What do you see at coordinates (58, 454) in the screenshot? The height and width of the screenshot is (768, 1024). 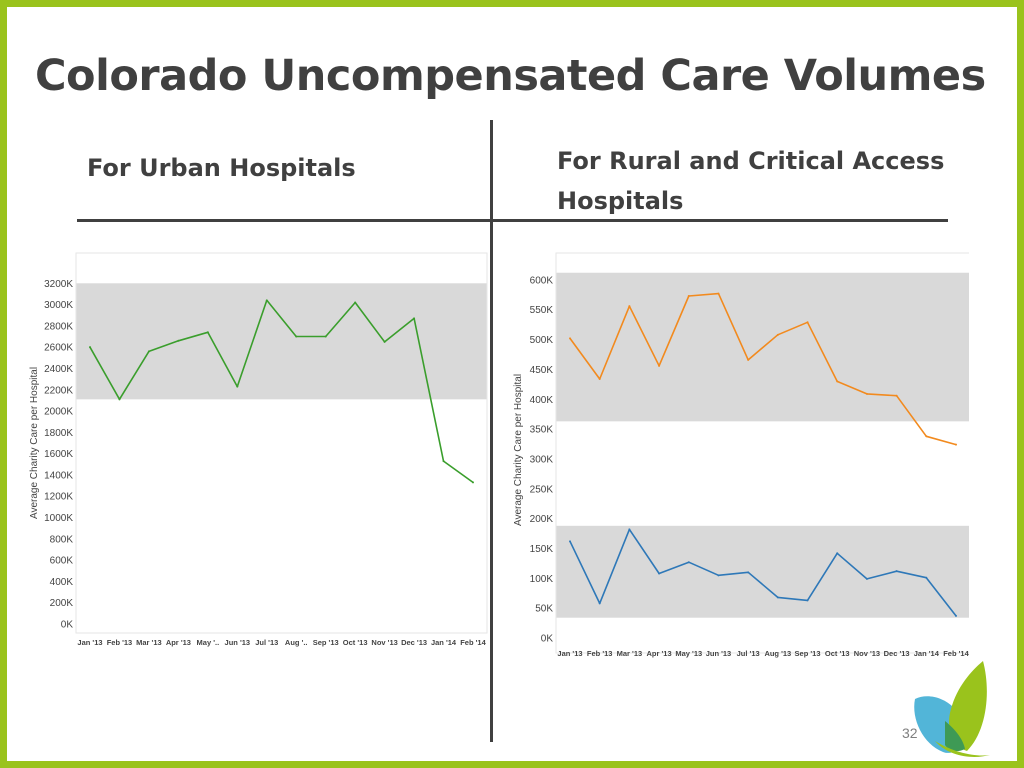 I see `y-tick-label: 1600K` at bounding box center [58, 454].